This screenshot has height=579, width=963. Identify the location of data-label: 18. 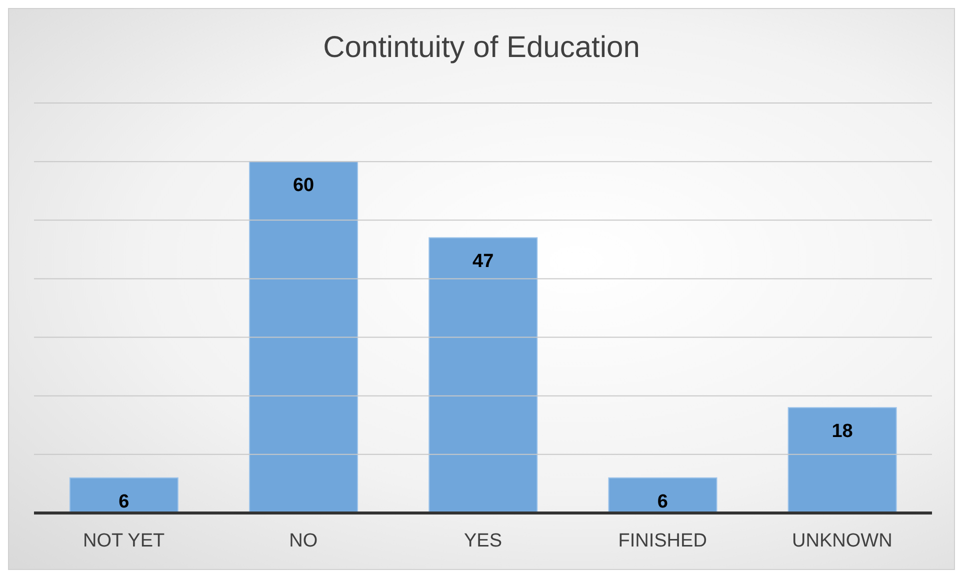
(842, 431).